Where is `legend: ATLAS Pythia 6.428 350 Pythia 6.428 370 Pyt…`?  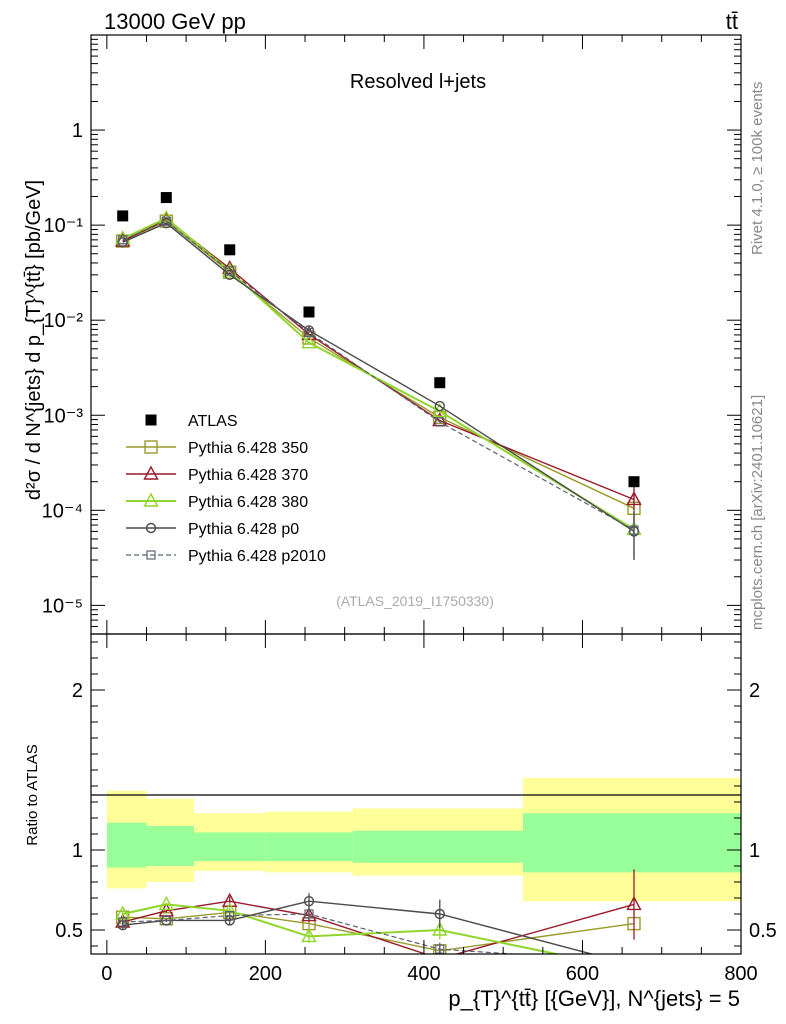
legend: ATLAS Pythia 6.428 350 Pythia 6.428 370 Pyt… is located at coordinates (226, 489).